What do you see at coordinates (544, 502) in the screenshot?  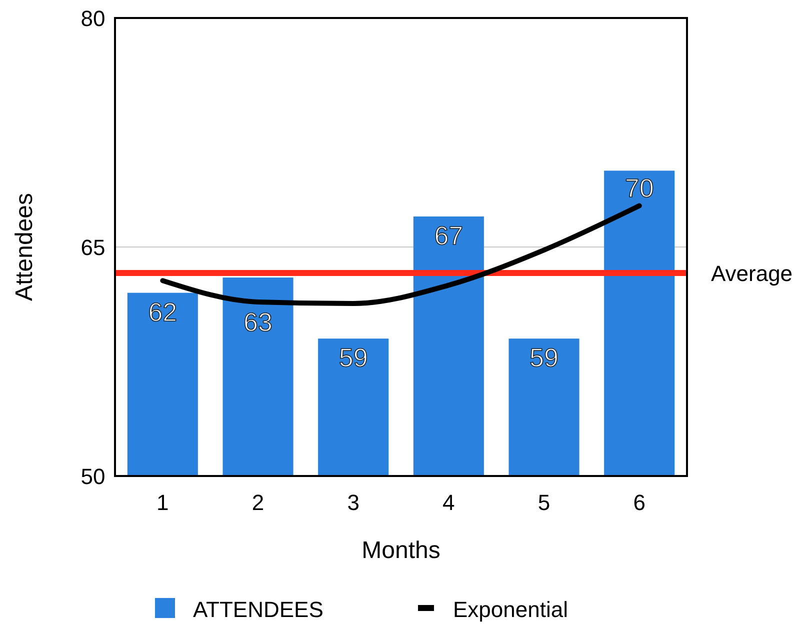 I see `x-tick-label: 5` at bounding box center [544, 502].